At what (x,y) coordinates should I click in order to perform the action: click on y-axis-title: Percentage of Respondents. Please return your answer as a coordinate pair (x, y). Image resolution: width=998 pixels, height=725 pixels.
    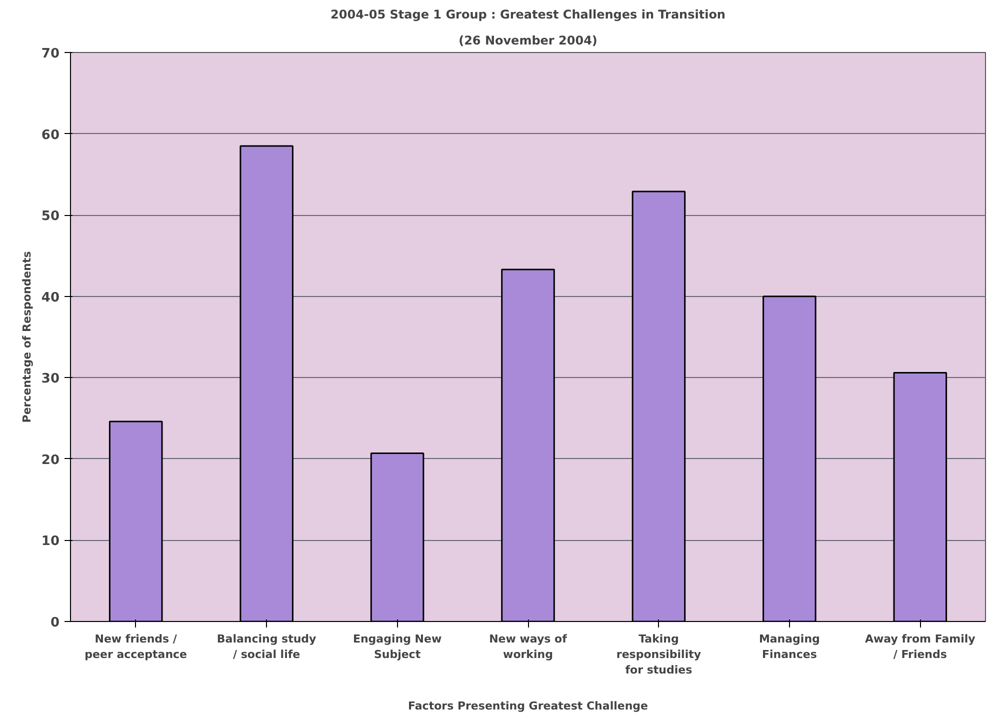
    Looking at the image, I should click on (27, 336).